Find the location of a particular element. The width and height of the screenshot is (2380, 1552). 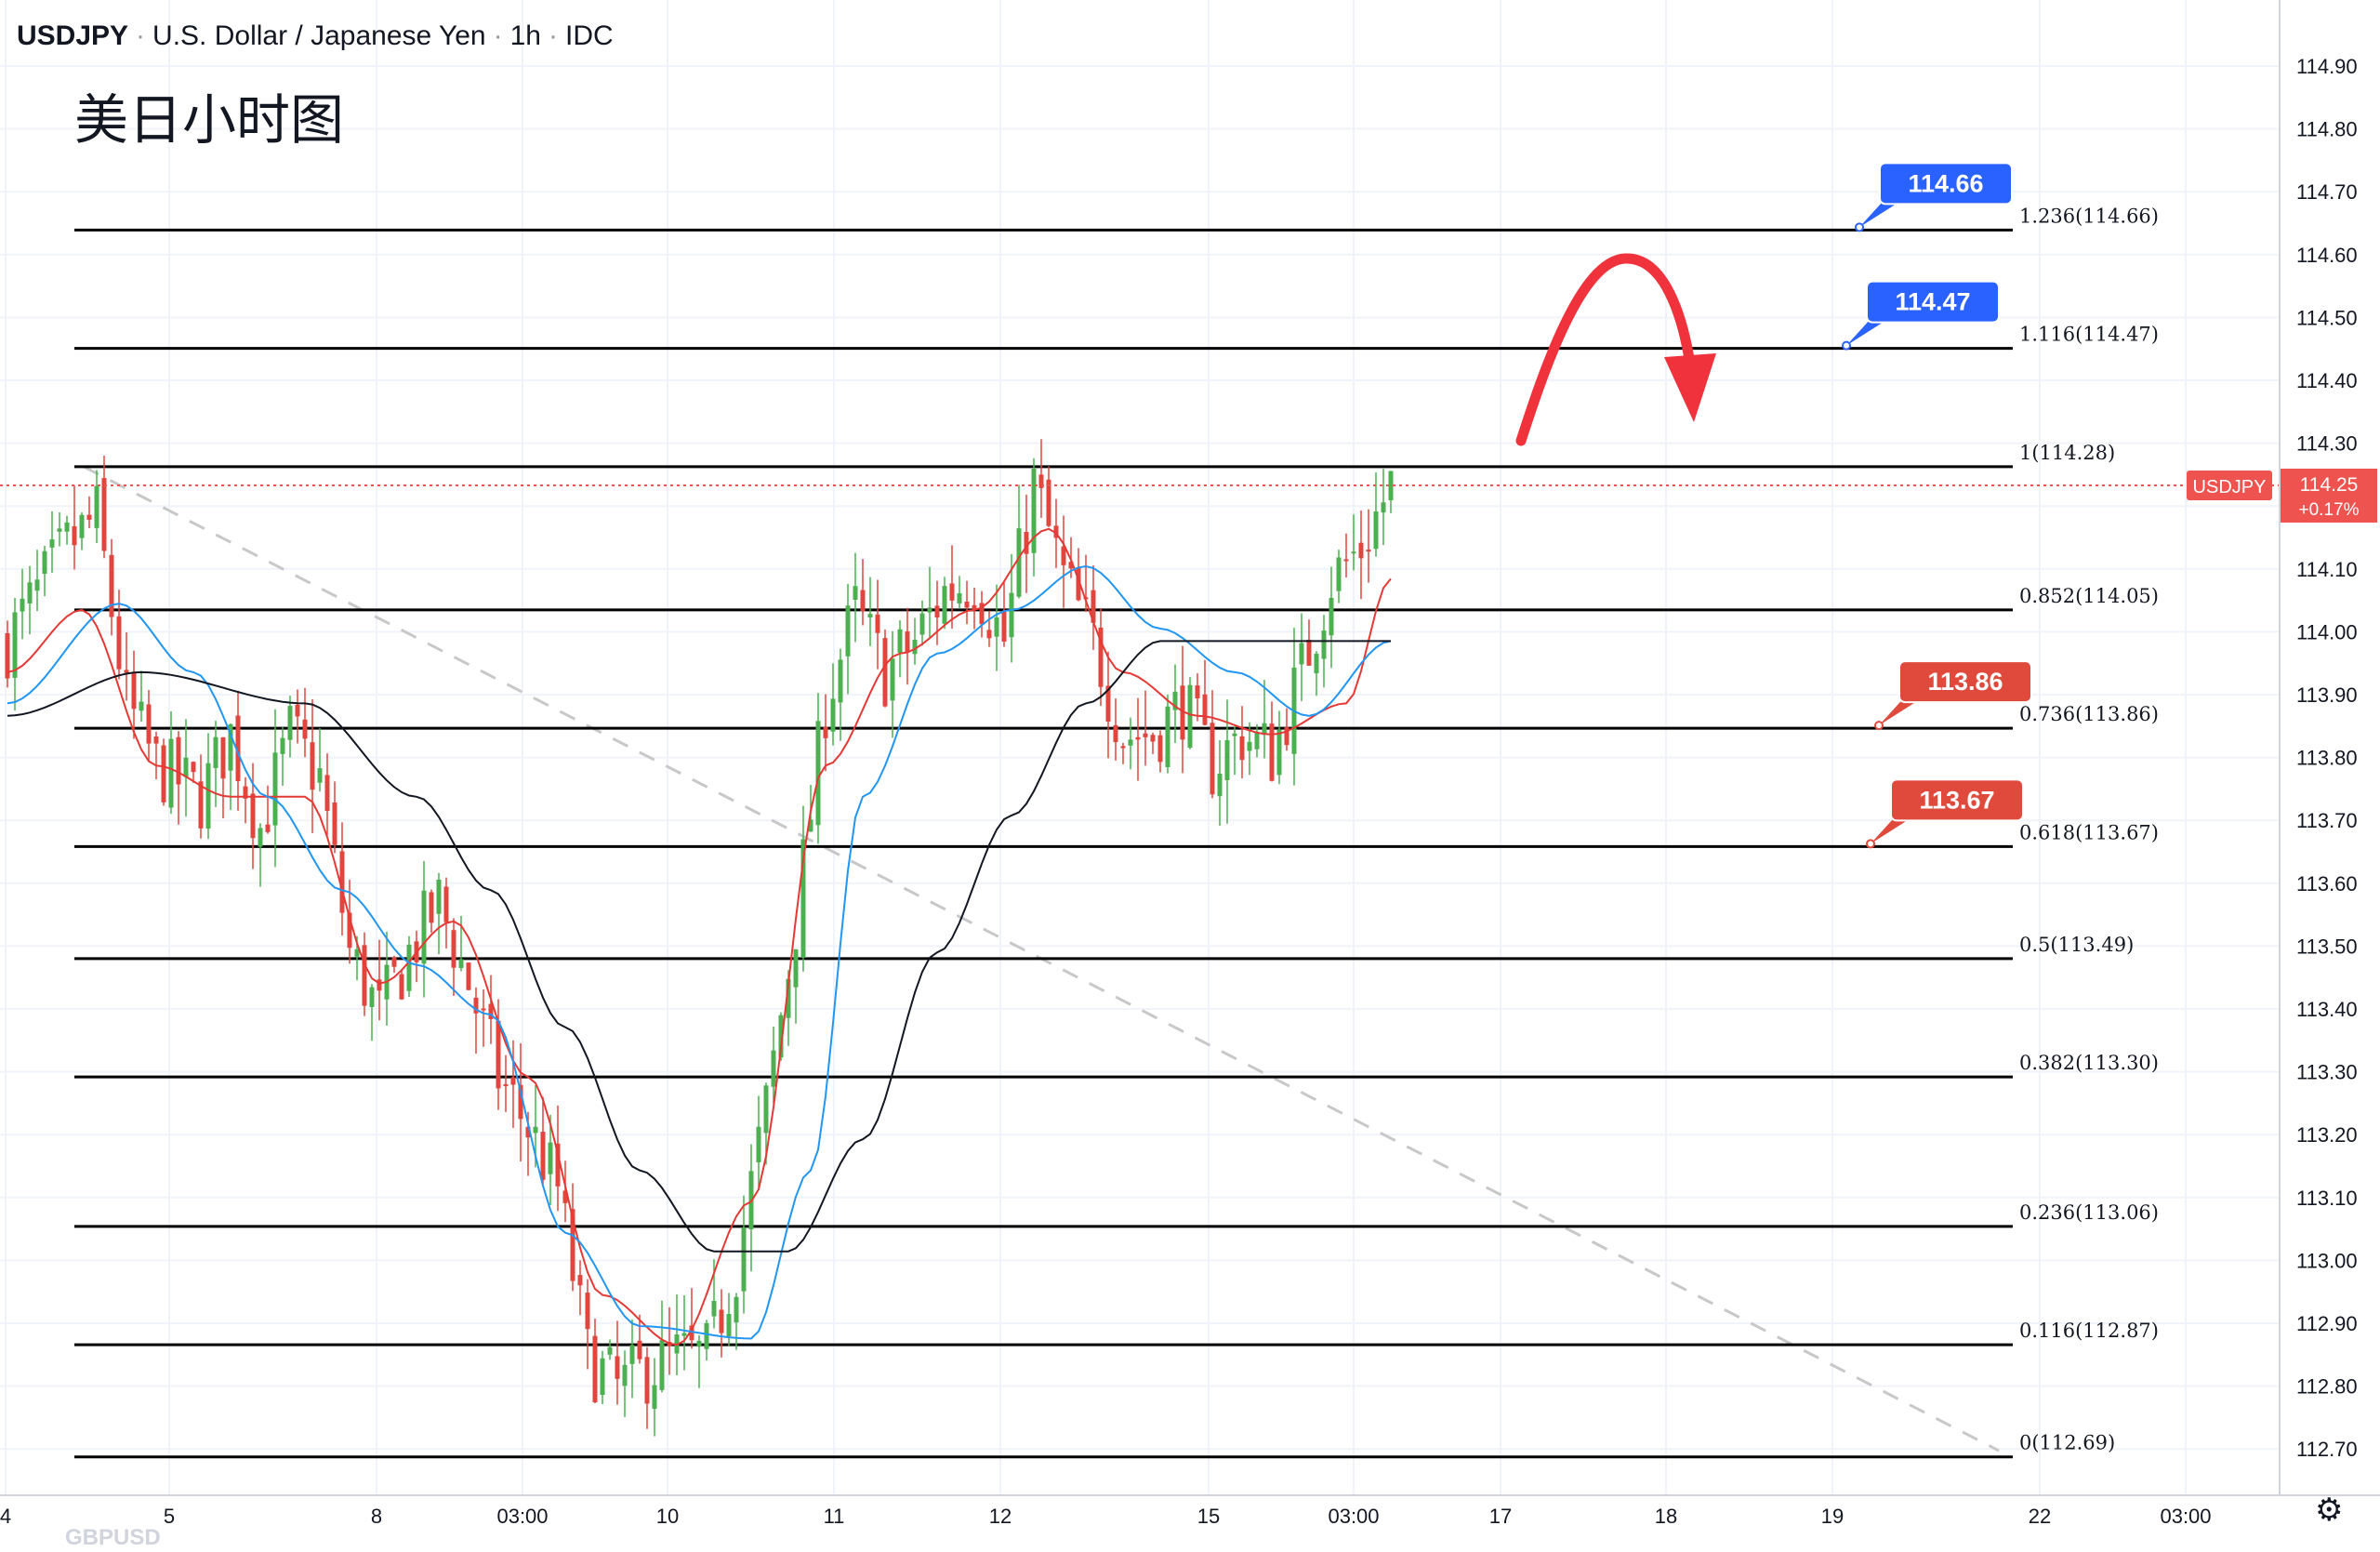

forecast-arrow is located at coordinates (1615, 349).